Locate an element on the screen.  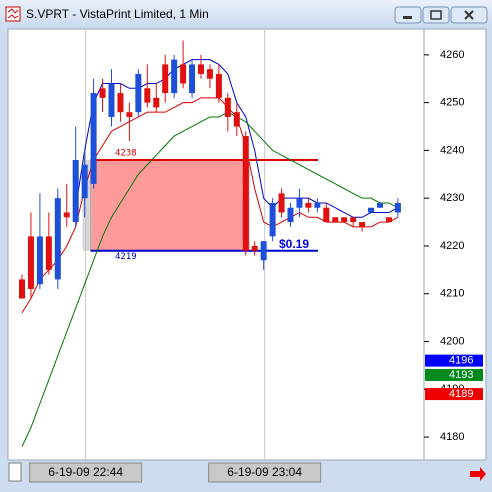
y-tick-label: 4260 is located at coordinates (452, 55).